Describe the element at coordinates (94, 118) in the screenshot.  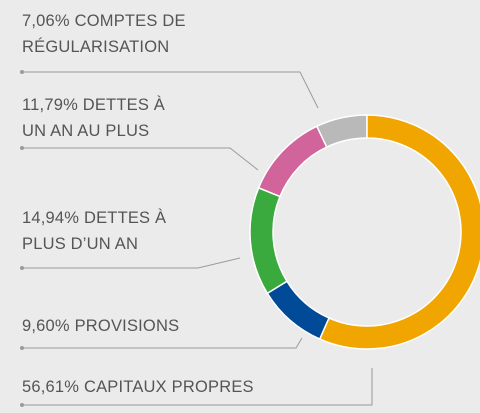
I see `category-label: DETTES À UN AN AU PLUS` at that location.